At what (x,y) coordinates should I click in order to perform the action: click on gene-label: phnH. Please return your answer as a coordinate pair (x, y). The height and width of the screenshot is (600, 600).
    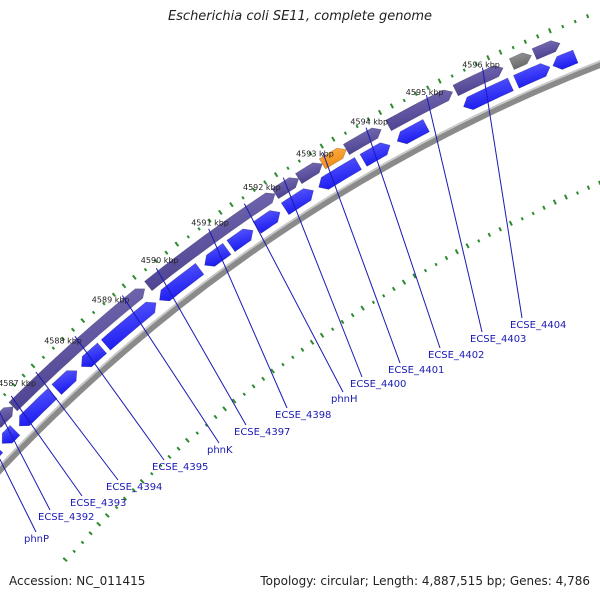
    Looking at the image, I should click on (344, 399).